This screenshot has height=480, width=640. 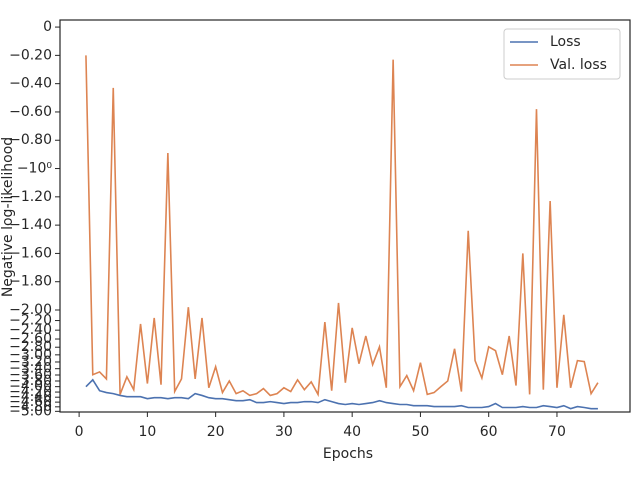 What do you see at coordinates (30, 112) in the screenshot?
I see `y-tick-label: −0.60` at bounding box center [30, 112].